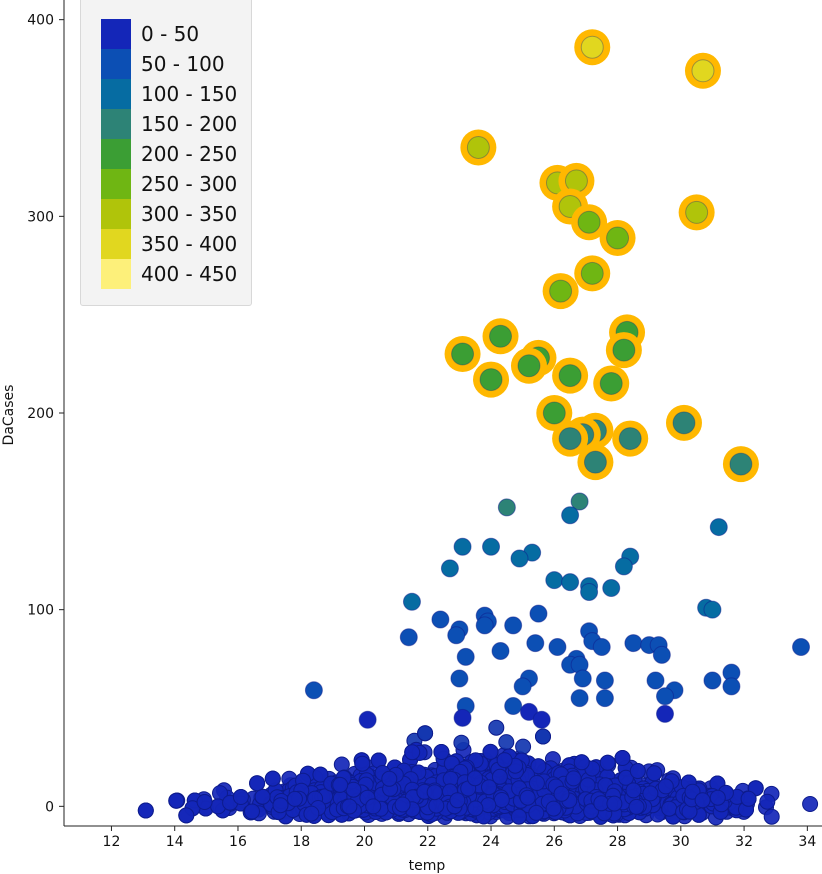 This screenshot has height=874, width=822. Describe the element at coordinates (183, 64) in the screenshot. I see `legend-label: 50 - 100` at that location.